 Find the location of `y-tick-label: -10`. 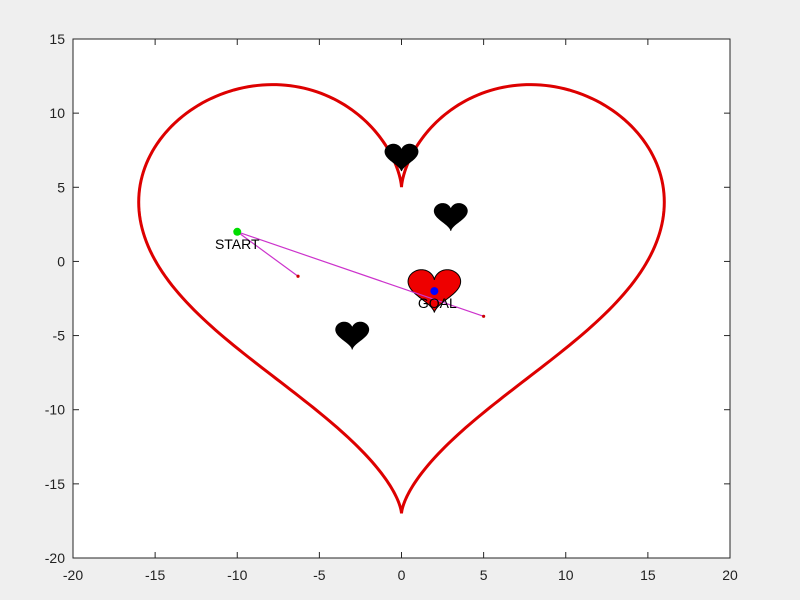

y-tick-label: -10 is located at coordinates (55, 410).